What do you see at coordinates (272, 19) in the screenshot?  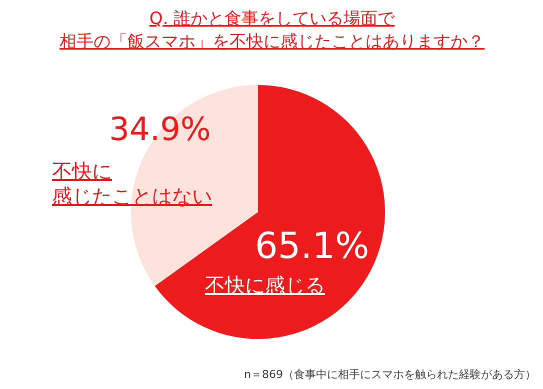 I see `chart-title: Q. 誰かと食事をしている場面で` at bounding box center [272, 19].